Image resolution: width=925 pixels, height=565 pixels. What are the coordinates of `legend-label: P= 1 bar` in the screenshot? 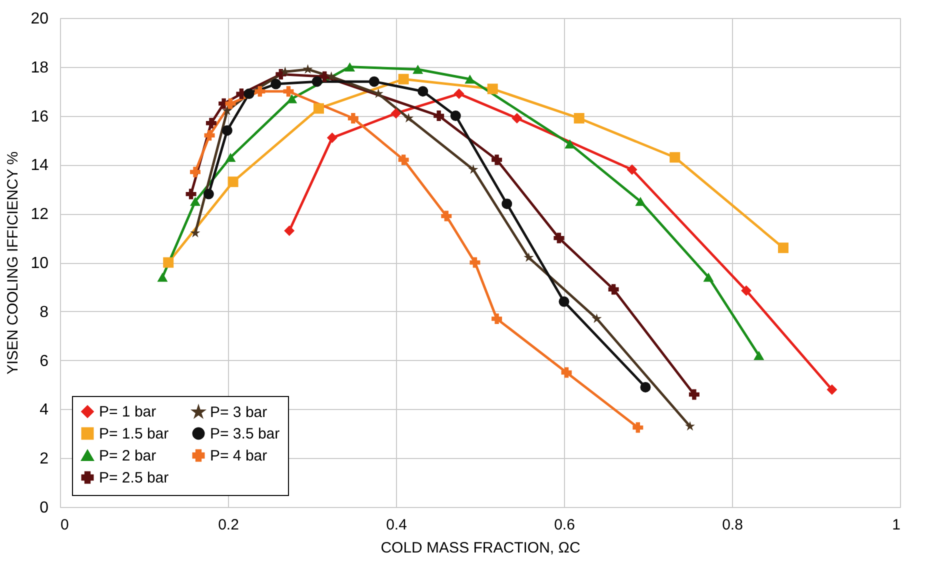 It's located at (127, 412).